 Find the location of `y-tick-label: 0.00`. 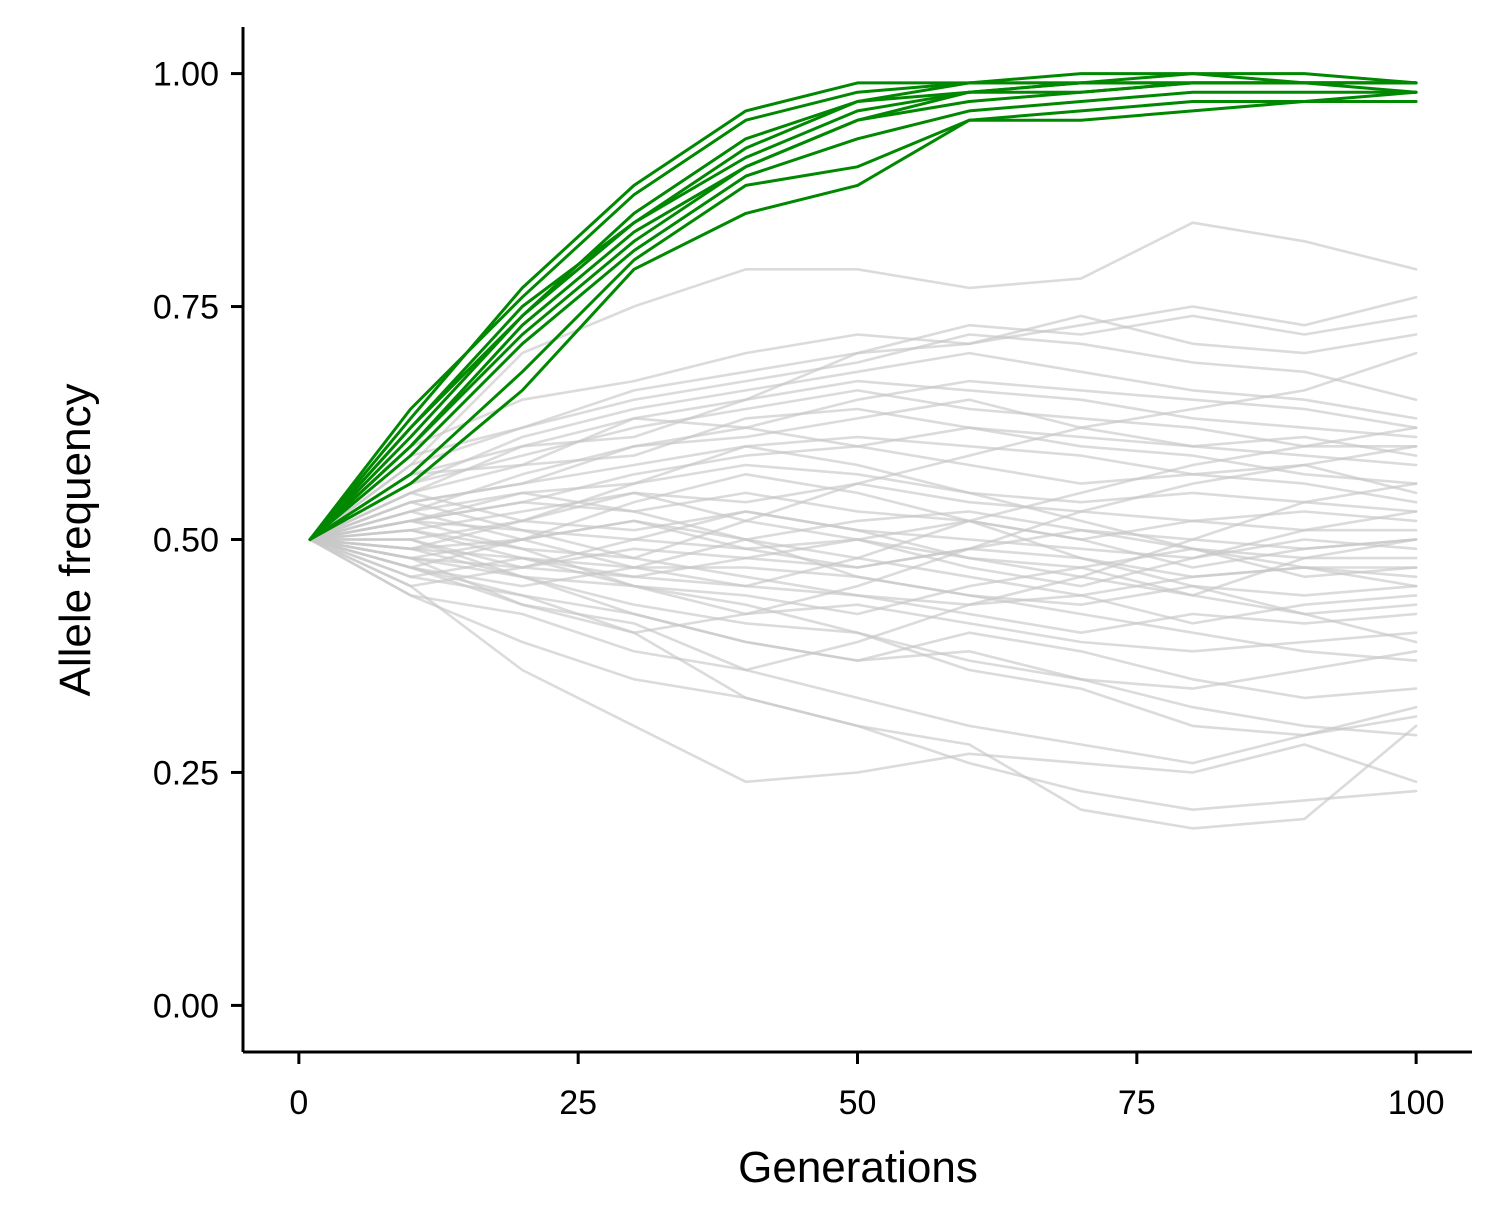

y-tick-label: 0.00 is located at coordinates (186, 1006).